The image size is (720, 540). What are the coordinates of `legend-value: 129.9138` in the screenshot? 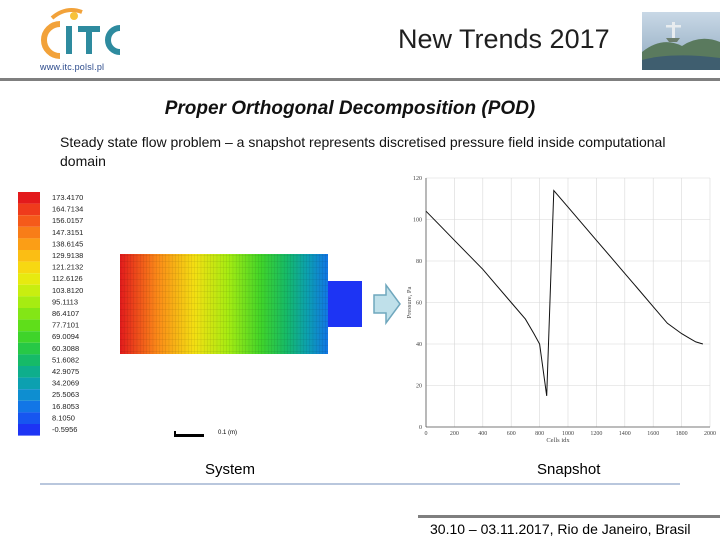 It's located at (67, 255).